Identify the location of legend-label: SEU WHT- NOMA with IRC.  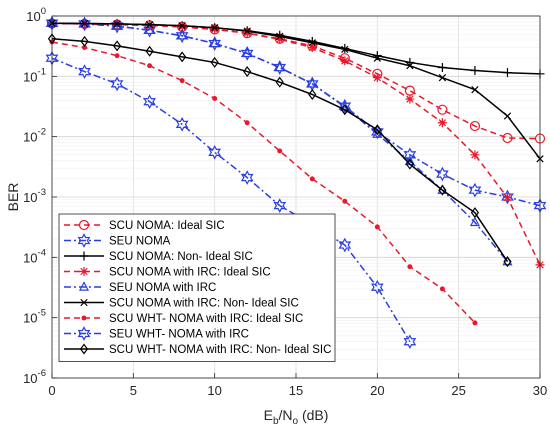
(179, 335).